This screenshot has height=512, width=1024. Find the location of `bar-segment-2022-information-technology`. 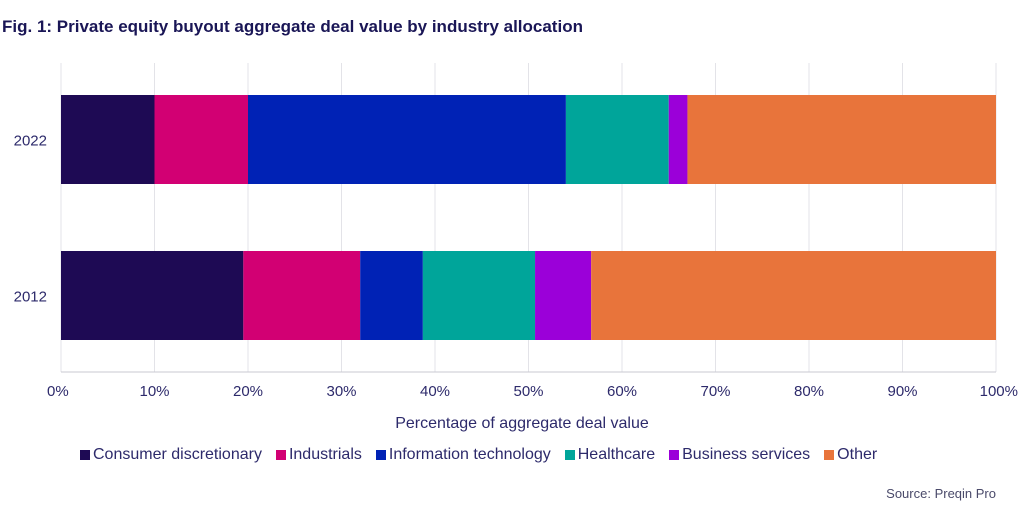

bar-segment-2022-information-technology is located at coordinates (407, 139).